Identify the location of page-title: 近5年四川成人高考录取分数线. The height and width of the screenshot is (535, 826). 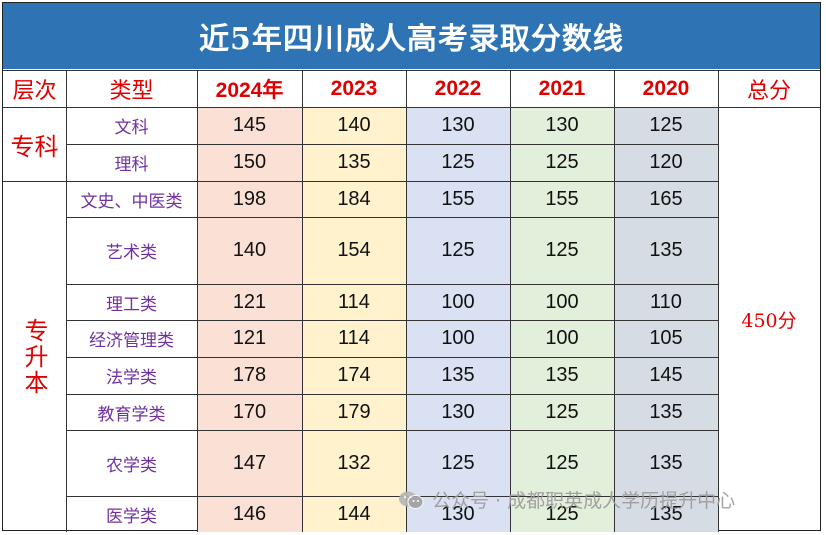
(411, 36).